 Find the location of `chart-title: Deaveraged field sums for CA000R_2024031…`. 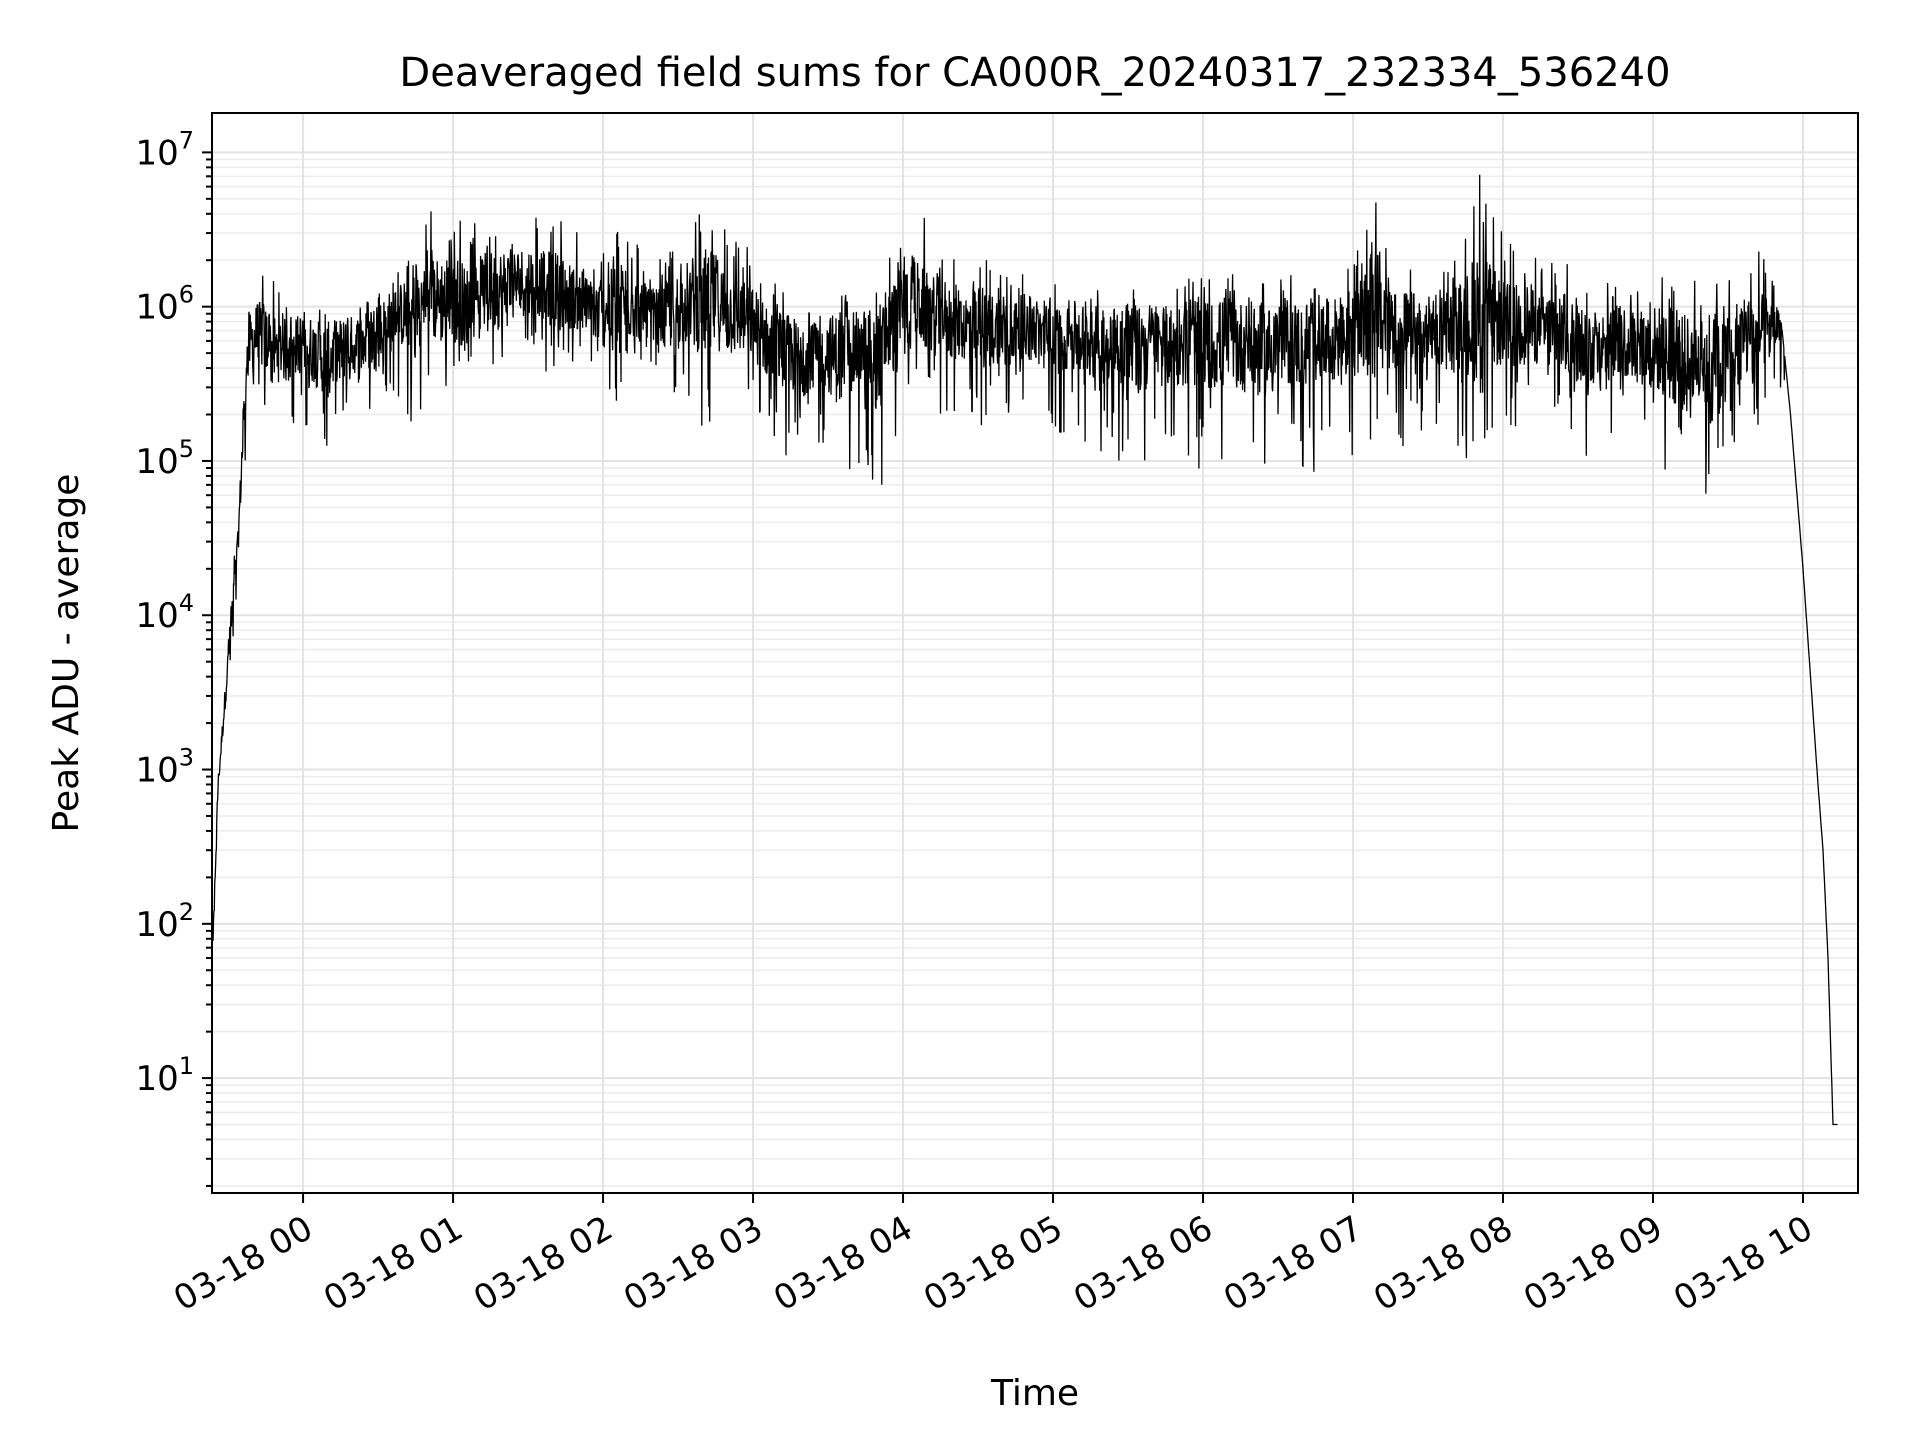

chart-title: Deaveraged field sums for CA000R_2024031… is located at coordinates (1034, 73).